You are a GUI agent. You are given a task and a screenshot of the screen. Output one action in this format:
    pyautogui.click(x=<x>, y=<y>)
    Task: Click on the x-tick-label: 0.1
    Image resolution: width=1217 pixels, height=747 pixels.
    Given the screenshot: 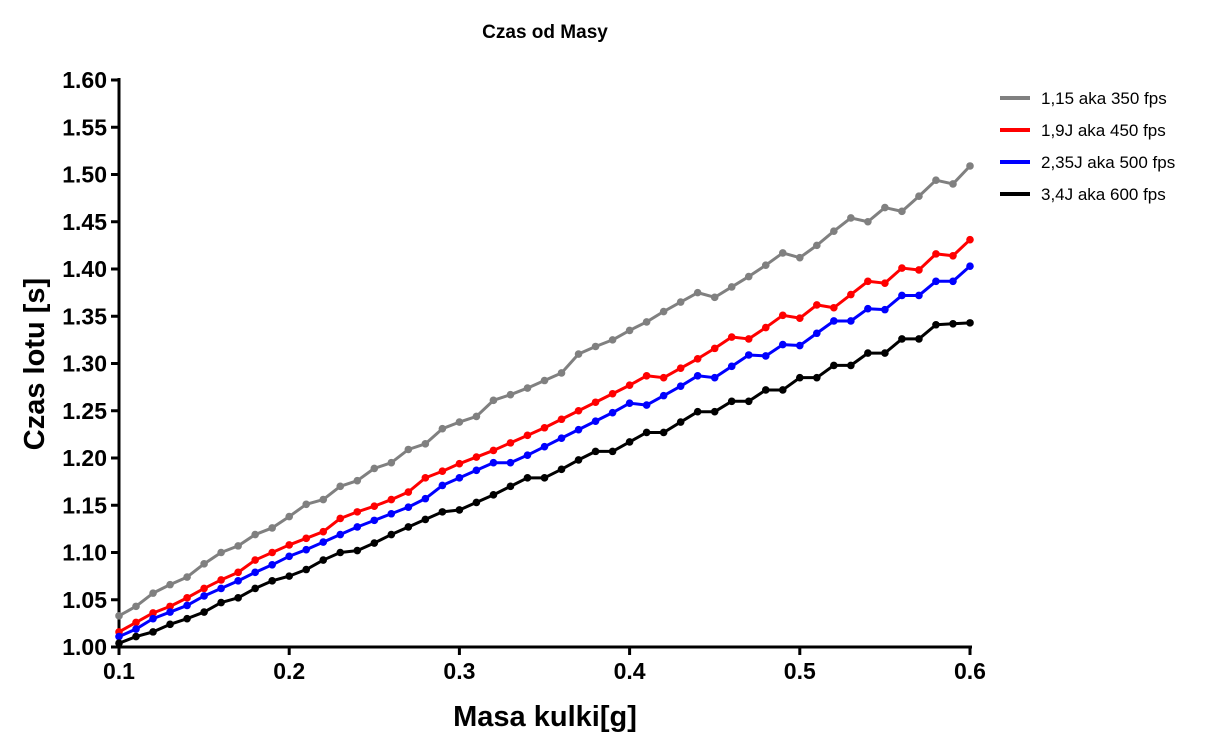 What is the action you would take?
    pyautogui.click(x=119, y=671)
    